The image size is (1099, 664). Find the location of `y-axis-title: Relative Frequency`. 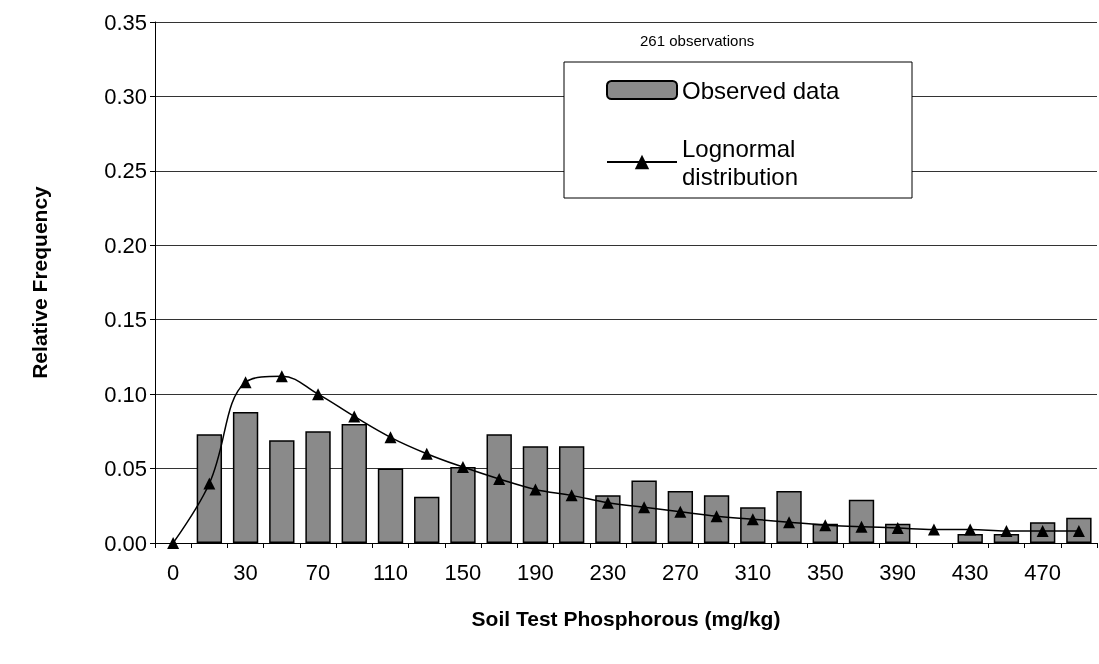

y-axis-title: Relative Frequency is located at coordinates (39, 282).